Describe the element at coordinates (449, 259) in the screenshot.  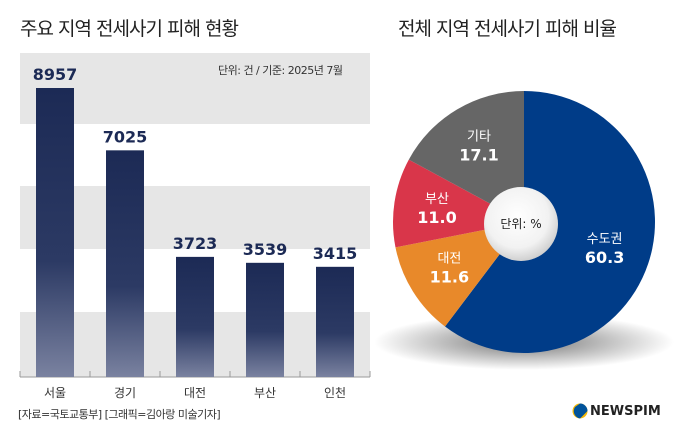
I see `pie-slice-label: 대전` at that location.